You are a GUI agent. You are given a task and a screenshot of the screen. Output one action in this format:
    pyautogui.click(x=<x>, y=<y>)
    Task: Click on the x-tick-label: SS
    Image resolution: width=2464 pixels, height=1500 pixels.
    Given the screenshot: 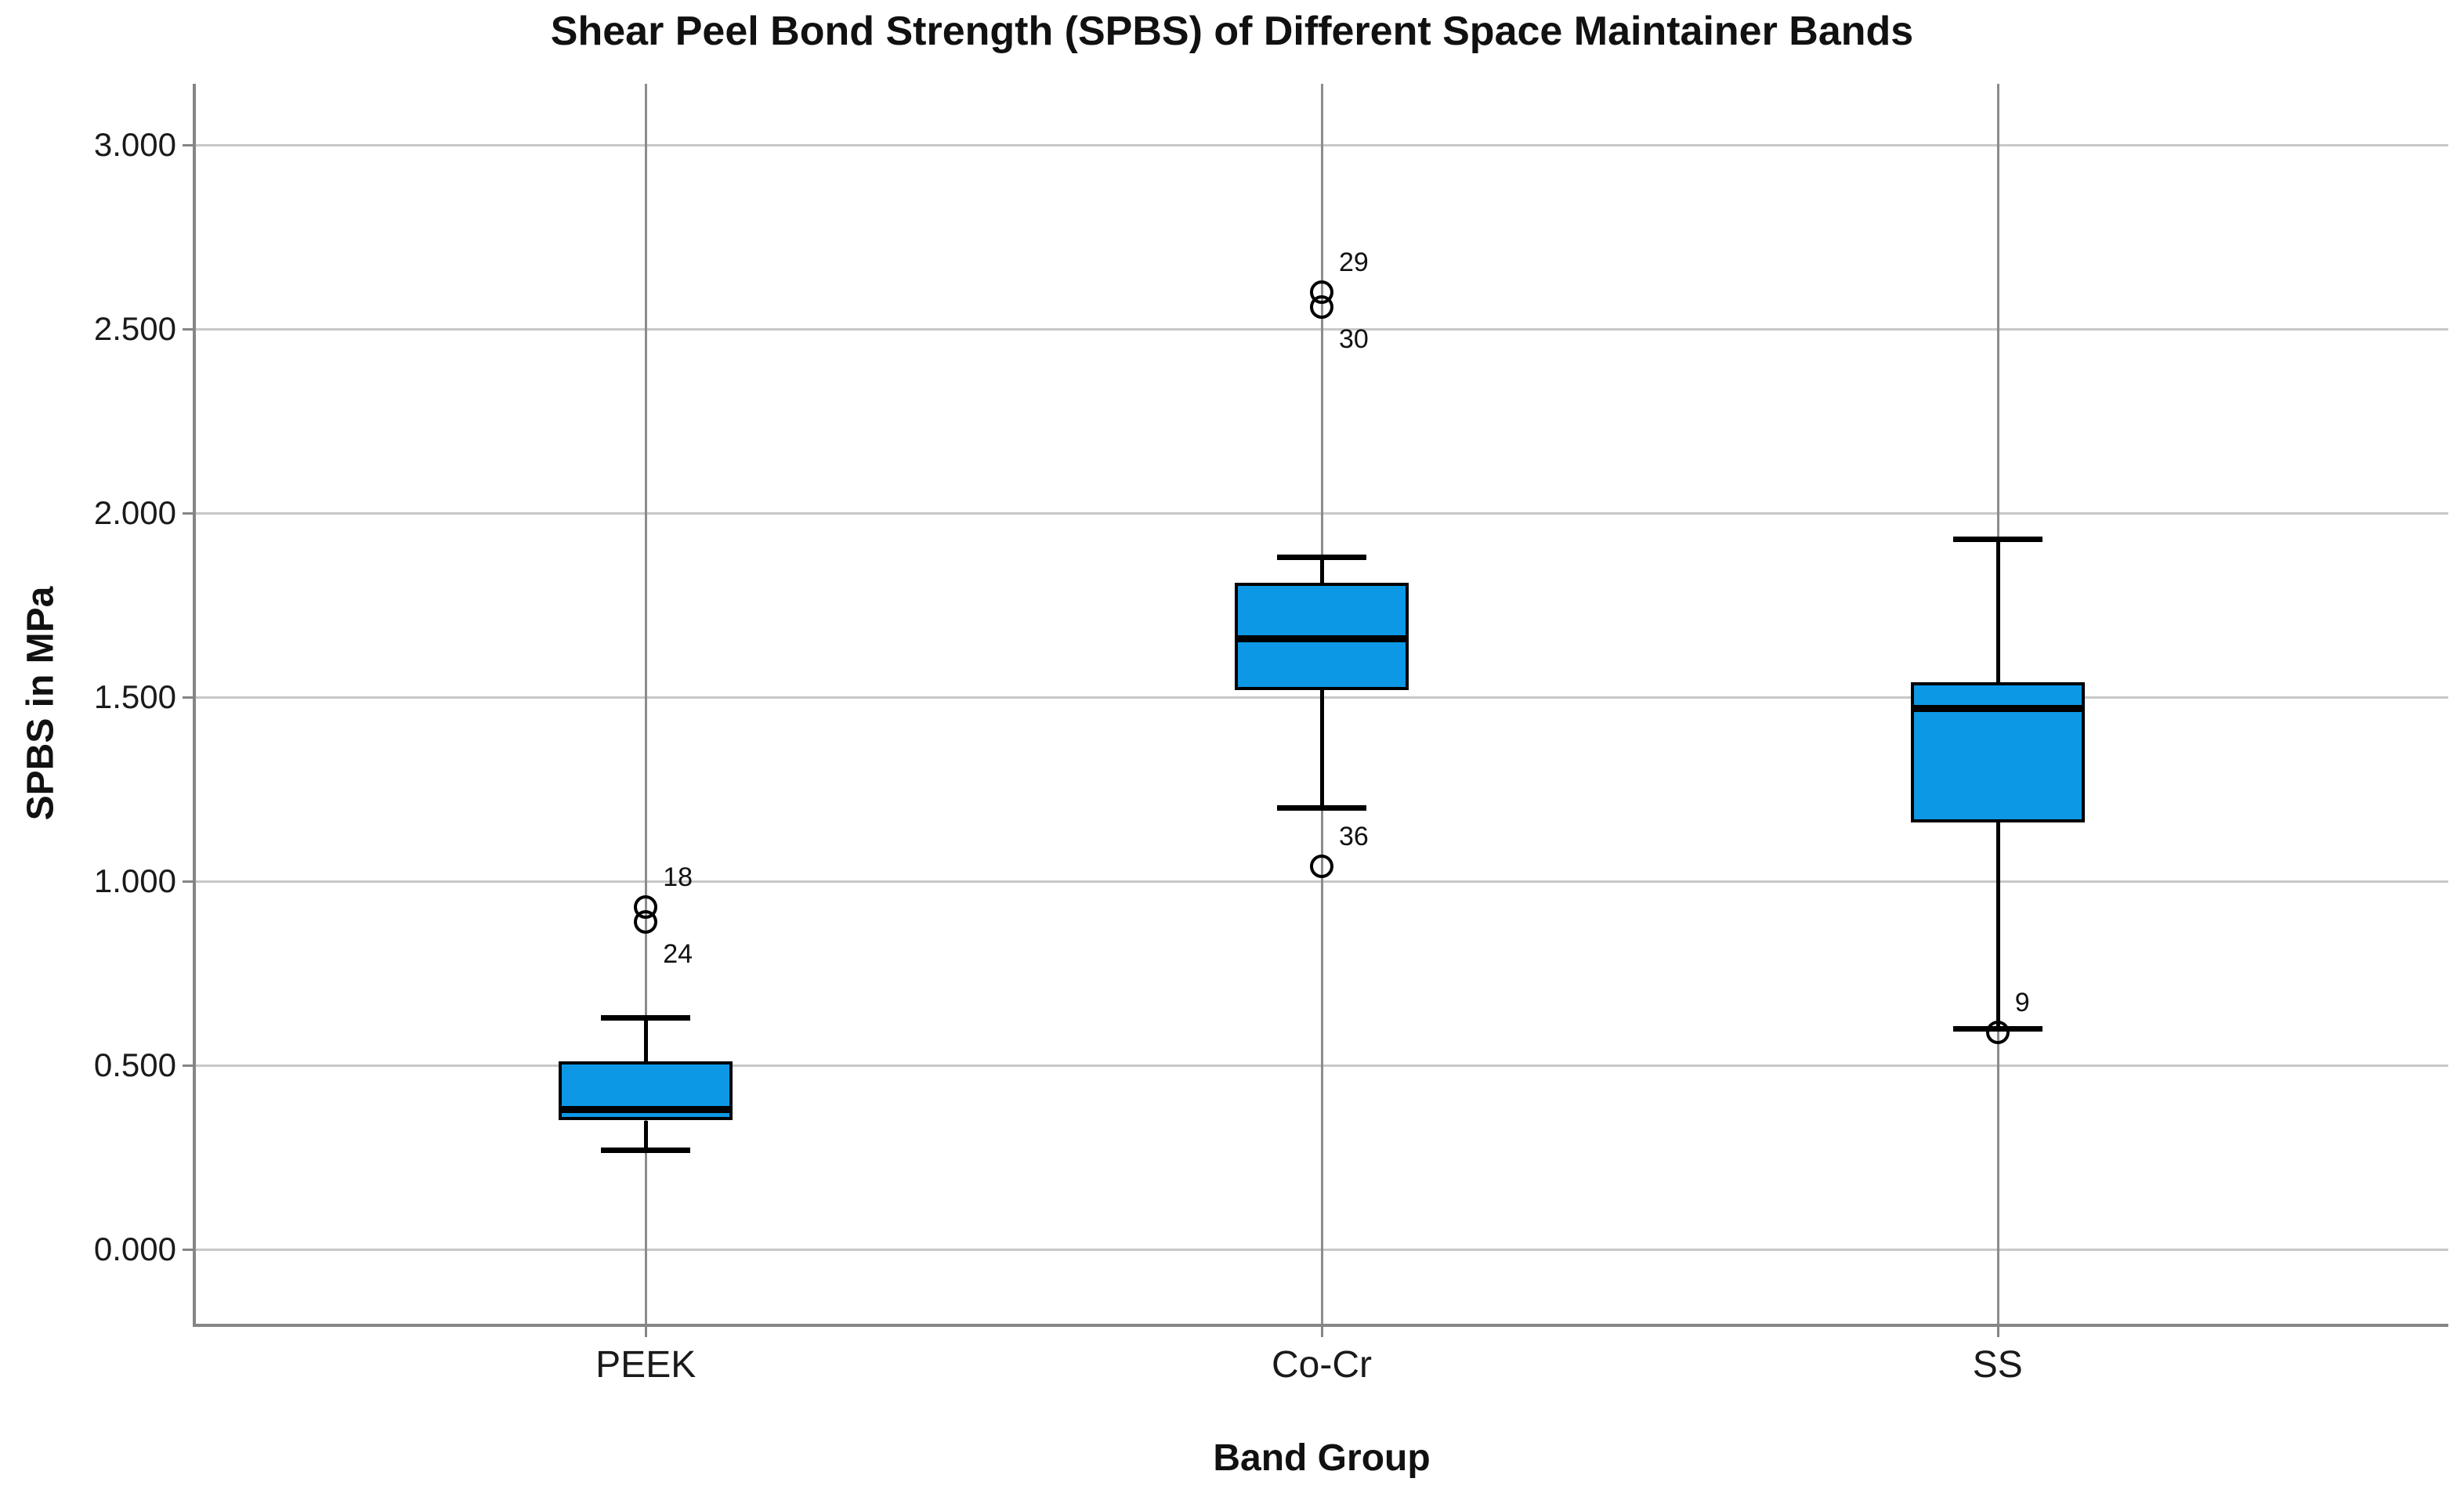 What is the action you would take?
    pyautogui.click(x=1997, y=1365)
    